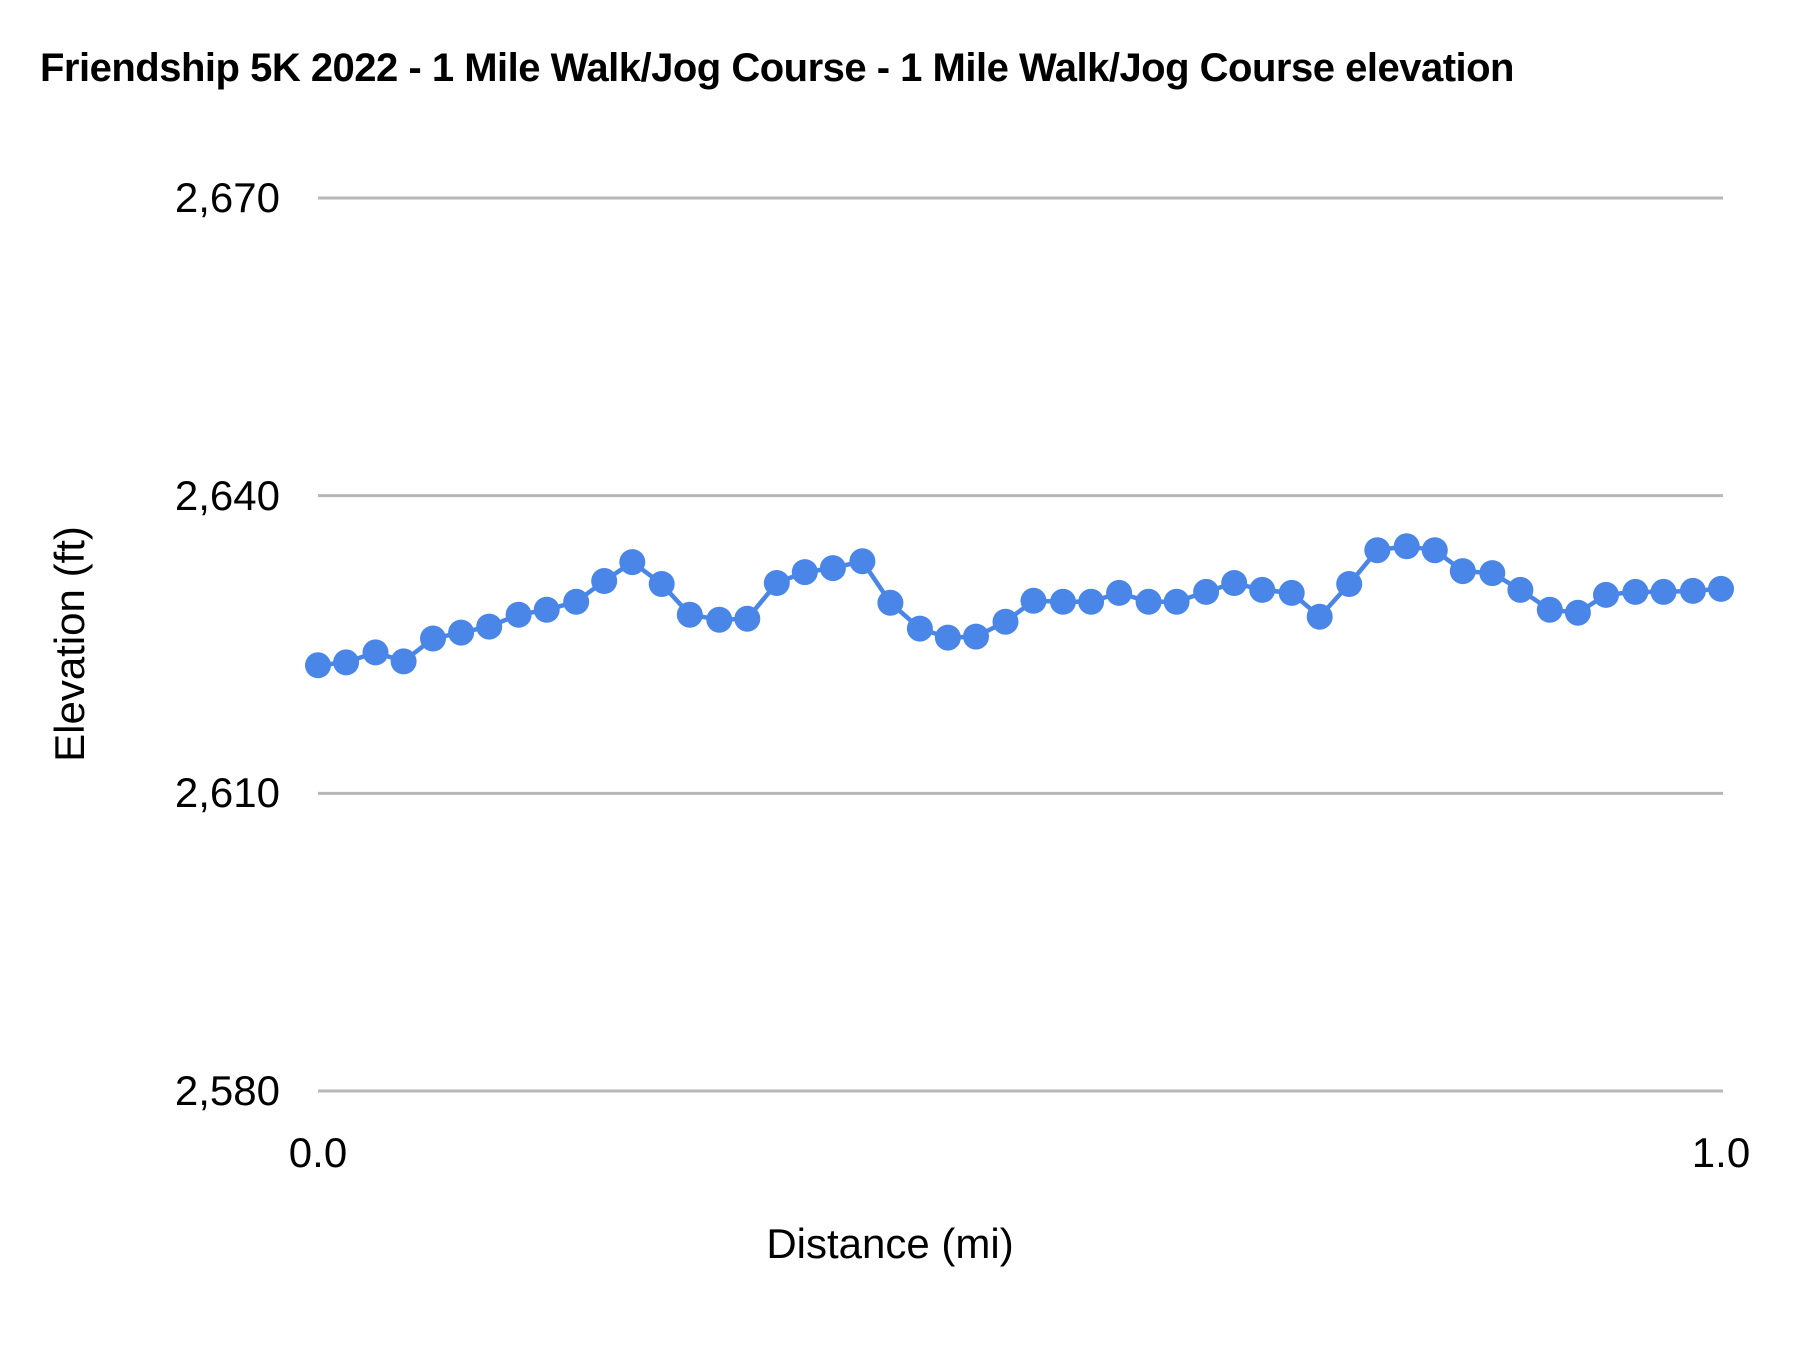 Image resolution: width=1800 pixels, height=1350 pixels. What do you see at coordinates (227, 1090) in the screenshot?
I see `y-tick-label: 2,580` at bounding box center [227, 1090].